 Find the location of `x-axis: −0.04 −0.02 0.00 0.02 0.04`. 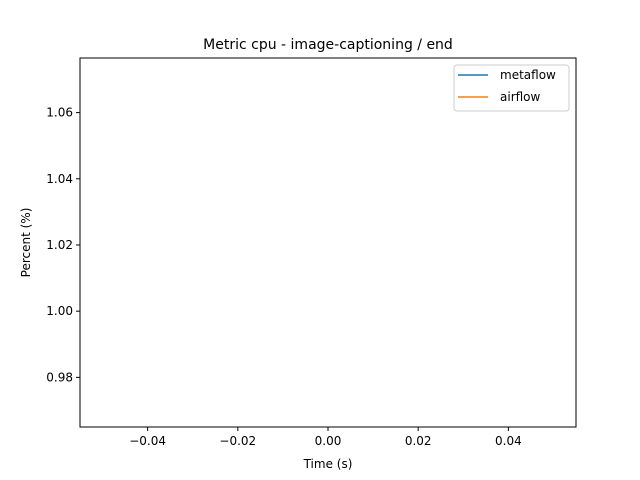

x-axis: −0.04 −0.02 0.00 0.02 0.04 is located at coordinates (325, 437).